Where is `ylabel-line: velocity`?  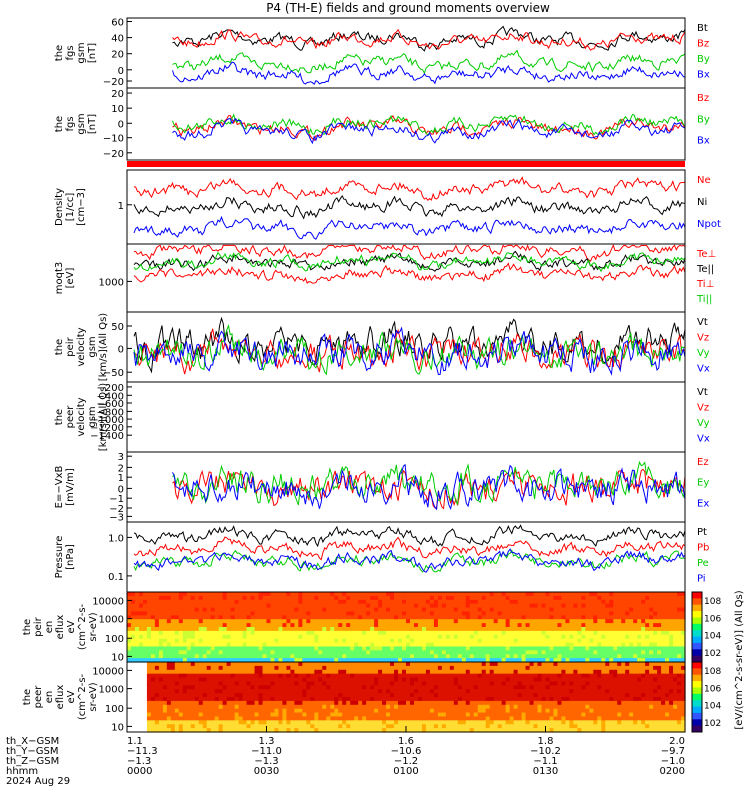 ylabel-line: velocity is located at coordinates (81, 346).